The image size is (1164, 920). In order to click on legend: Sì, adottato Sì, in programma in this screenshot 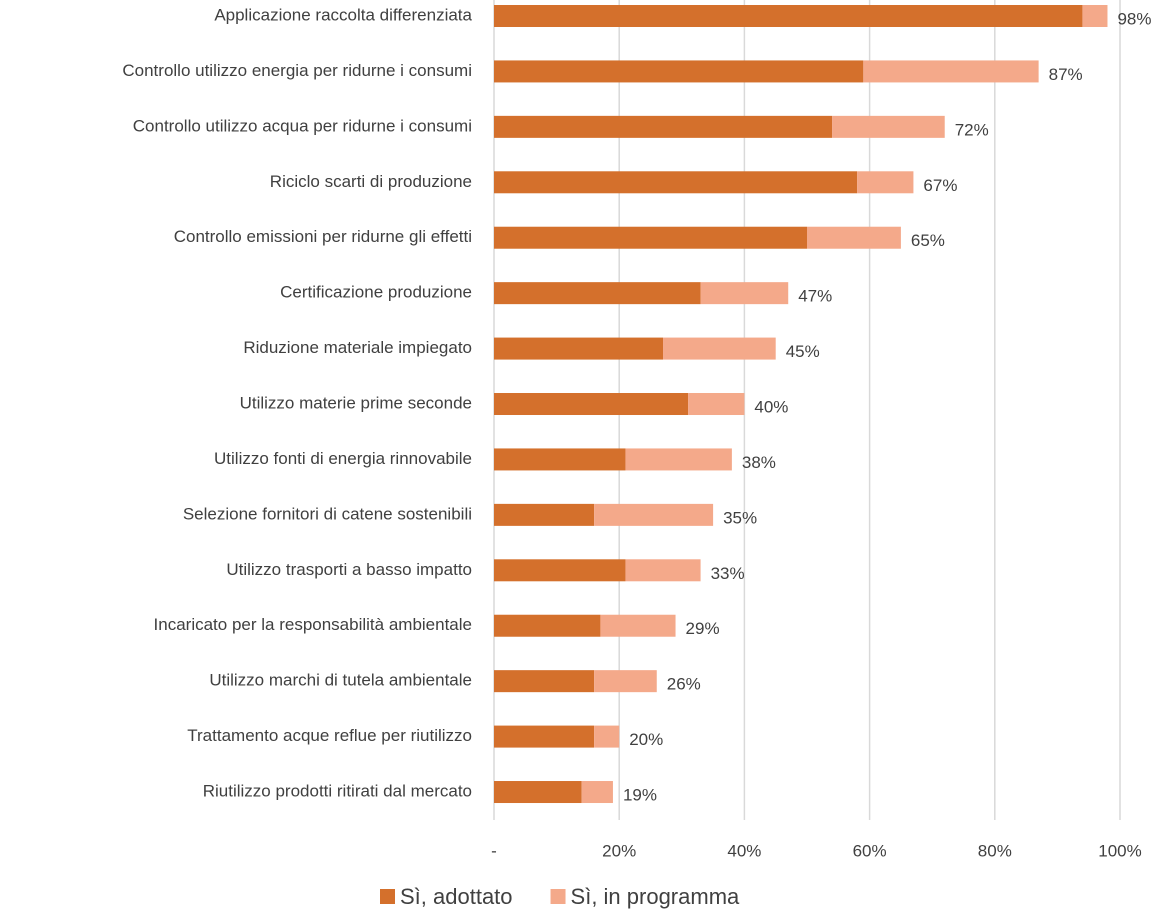, I will do `click(560, 896)`.